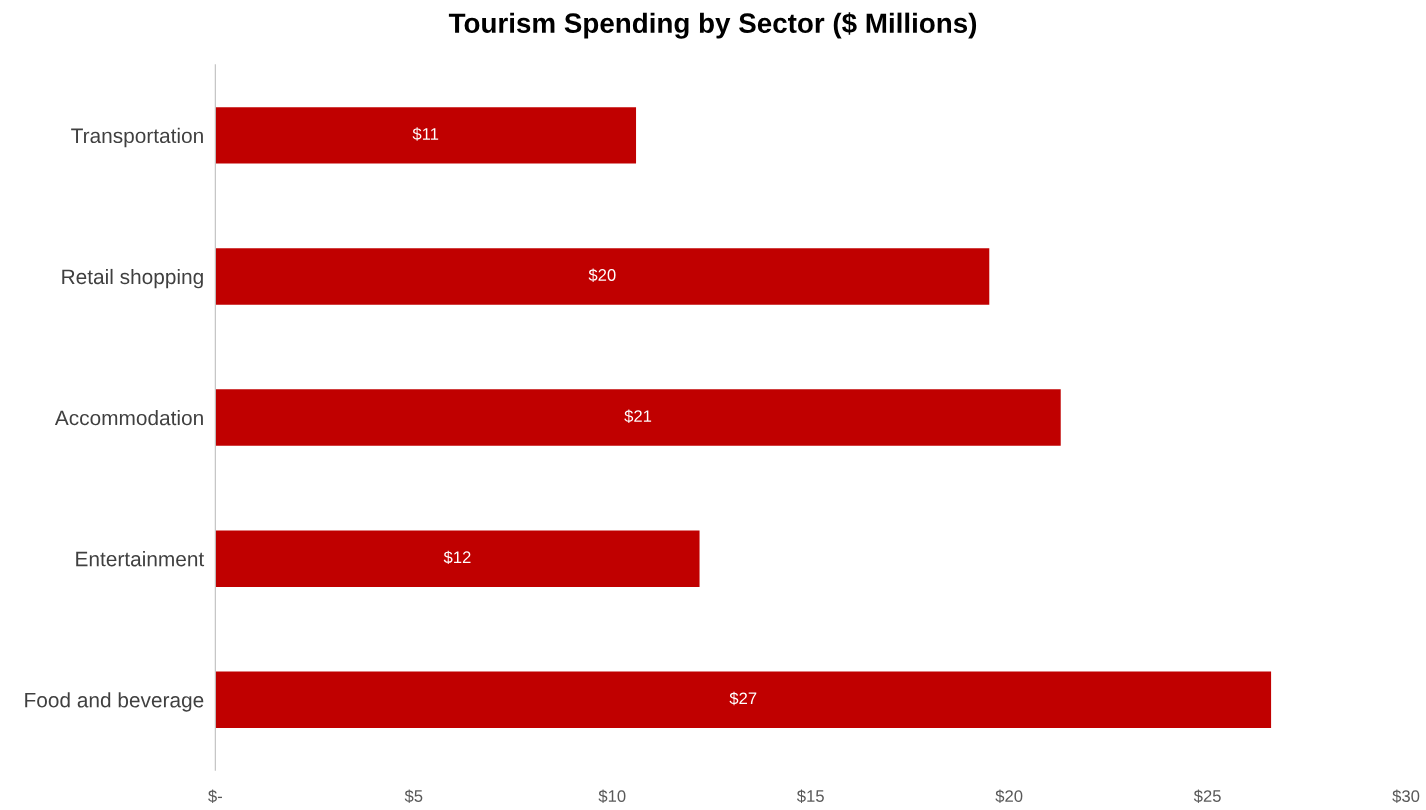 This screenshot has width=1426, height=810. Describe the element at coordinates (413, 796) in the screenshot. I see `x-tick-label: $5` at that location.